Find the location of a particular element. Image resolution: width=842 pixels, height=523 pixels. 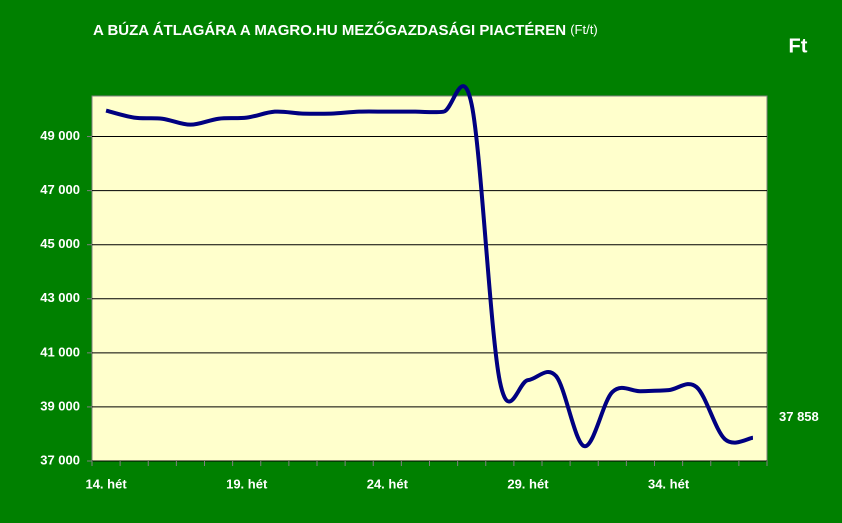

data-label: 37 858 is located at coordinates (799, 416).